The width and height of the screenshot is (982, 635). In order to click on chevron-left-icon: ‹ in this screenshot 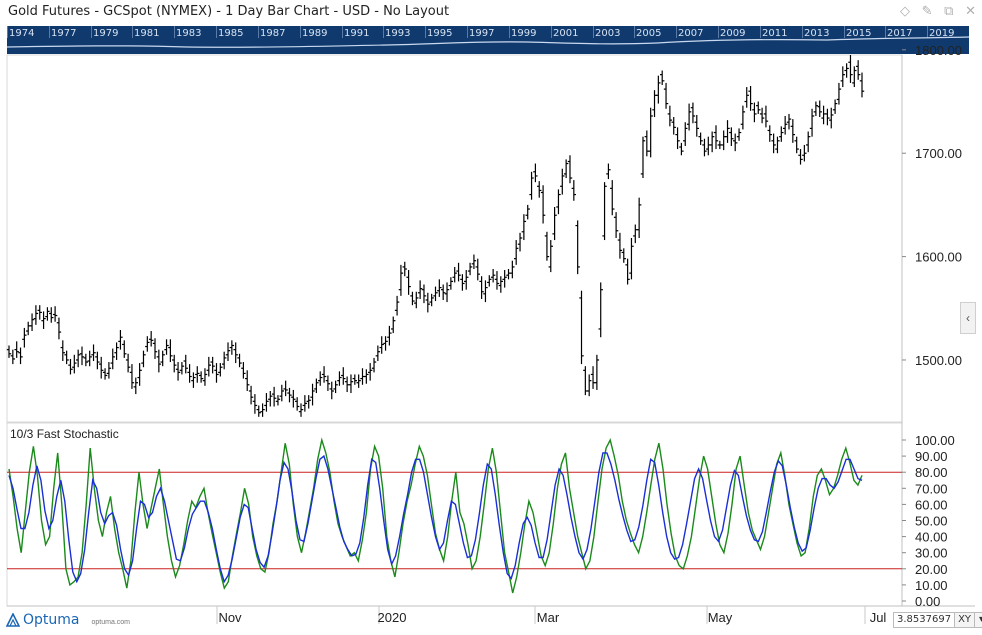, I will do `click(968, 318)`.